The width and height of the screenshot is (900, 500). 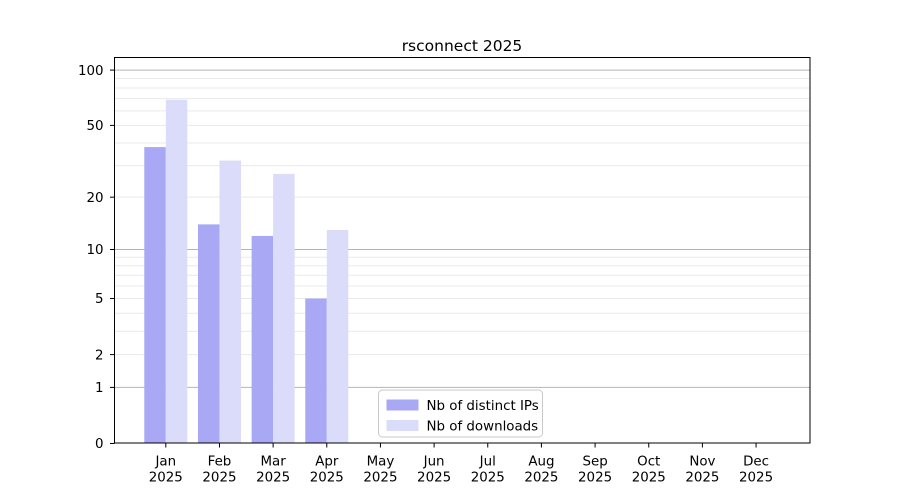 I want to click on x-tick-label: Jul 2025, so click(x=488, y=470).